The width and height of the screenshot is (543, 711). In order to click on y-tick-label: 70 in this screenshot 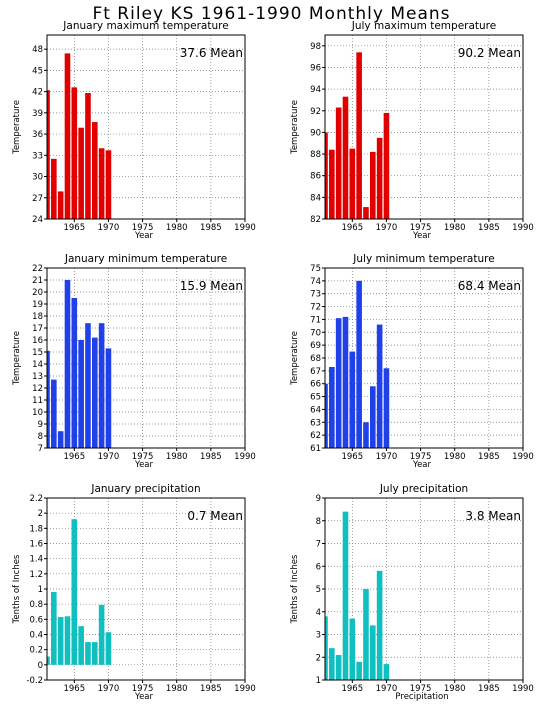, I will do `click(315, 333)`.